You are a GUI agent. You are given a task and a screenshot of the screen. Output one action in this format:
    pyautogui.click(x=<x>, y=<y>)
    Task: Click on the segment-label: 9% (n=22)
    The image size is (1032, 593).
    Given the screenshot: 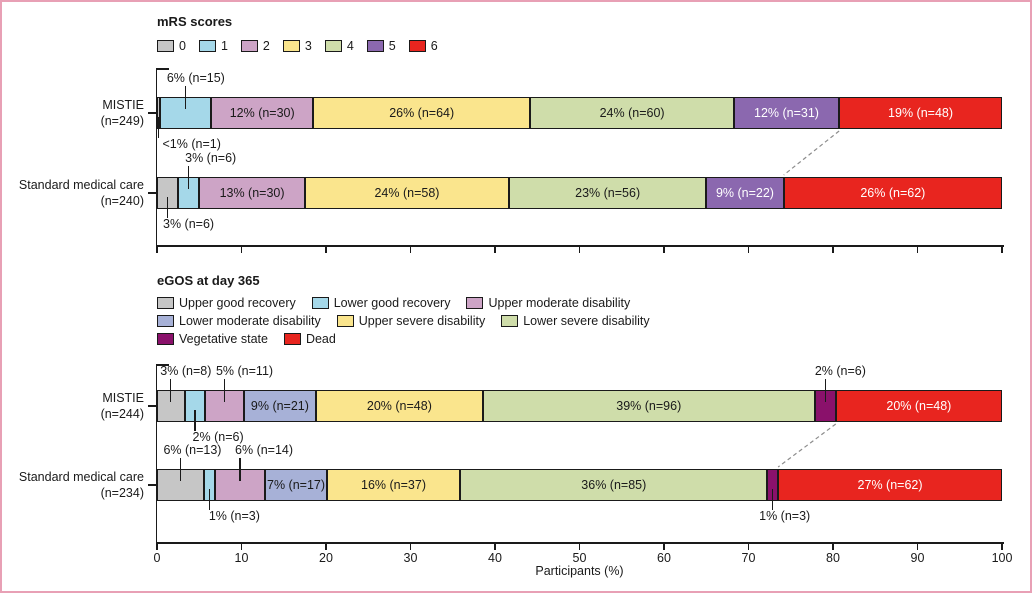 What is the action you would take?
    pyautogui.click(x=744, y=193)
    